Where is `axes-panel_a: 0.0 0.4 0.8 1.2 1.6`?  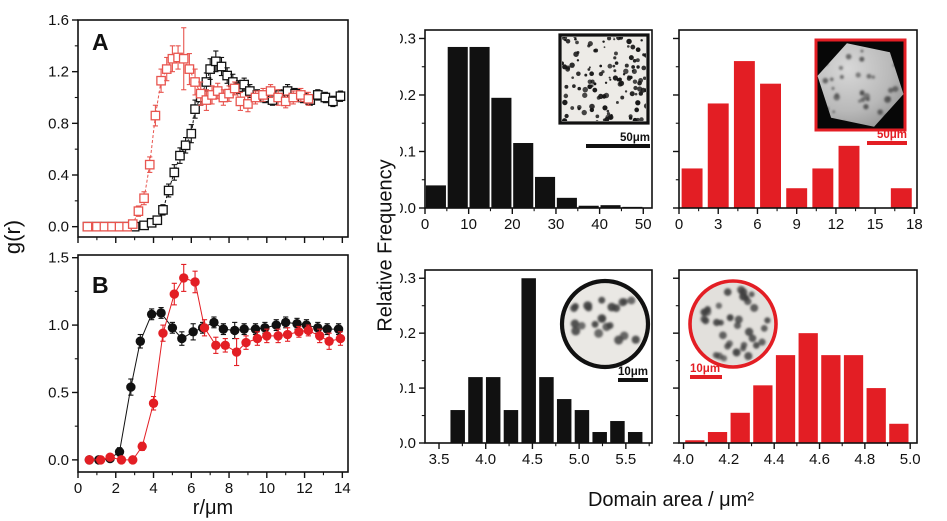
axes-panel_a: 0.0 0.4 0.8 1.2 1.6 is located at coordinates (198, 127).